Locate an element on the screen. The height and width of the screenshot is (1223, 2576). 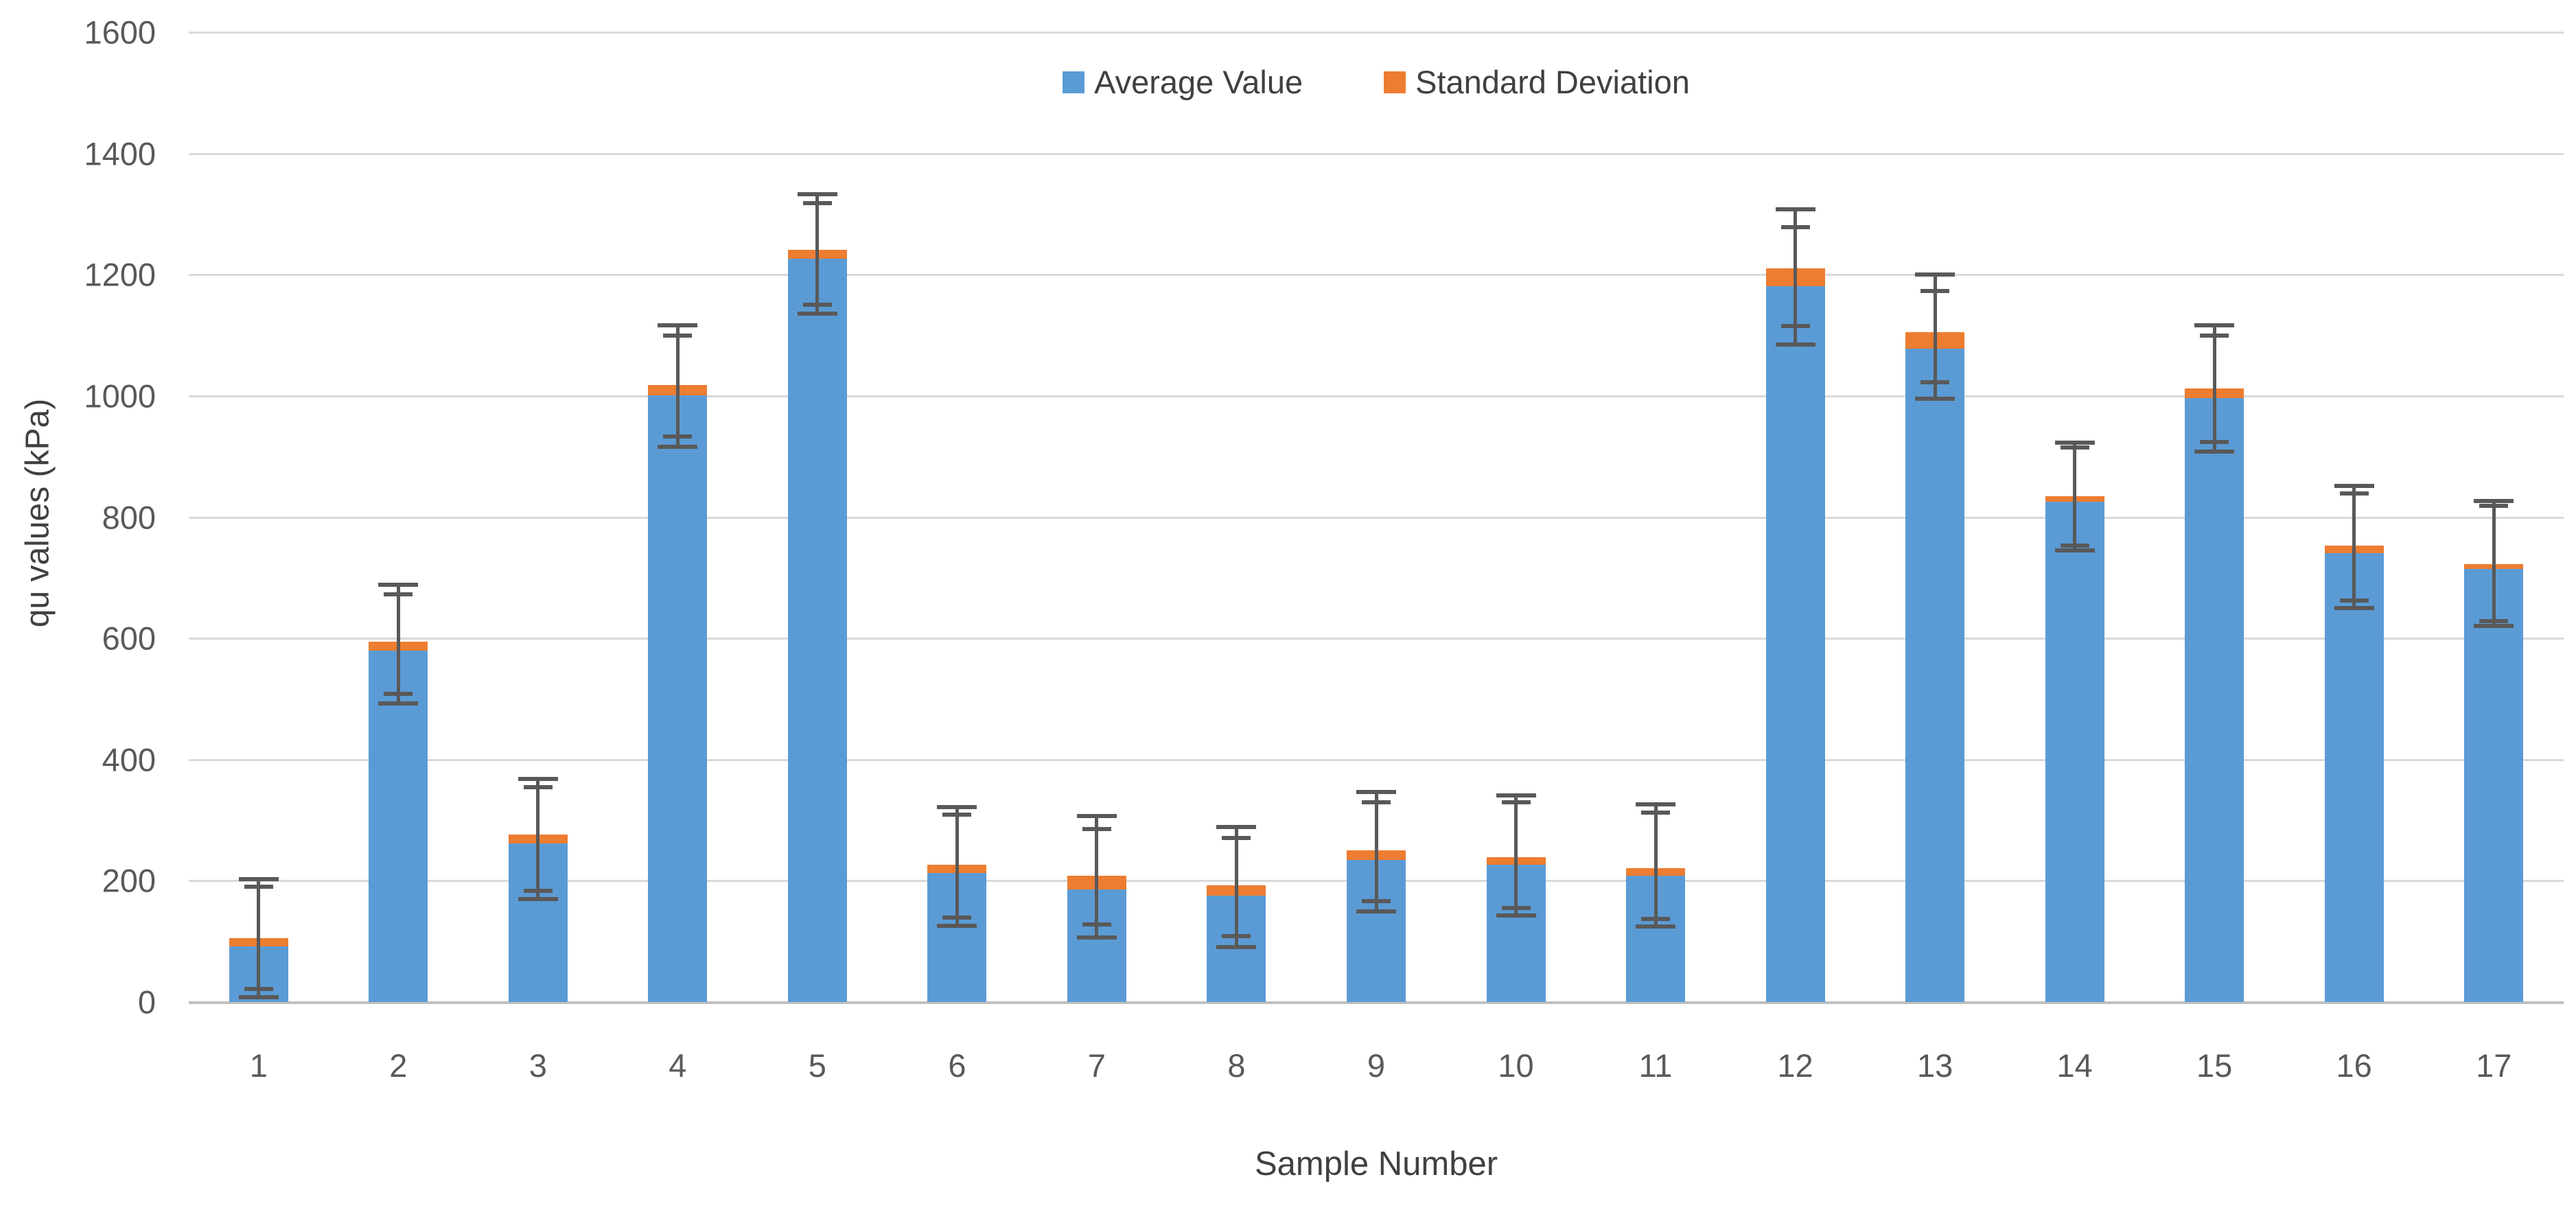
x-tick-label-14: 14 is located at coordinates (2074, 1065).